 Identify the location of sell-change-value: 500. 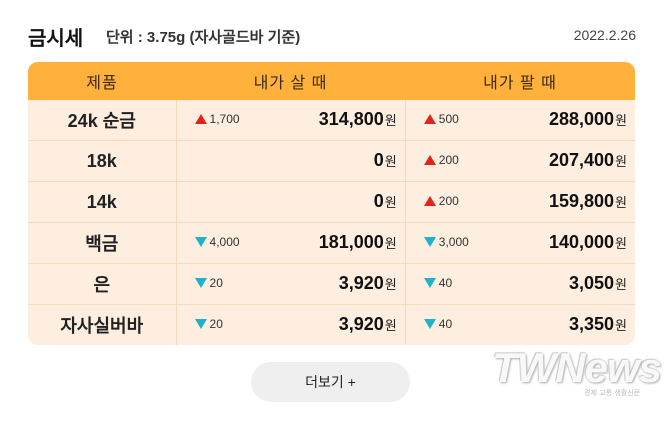
(448, 119).